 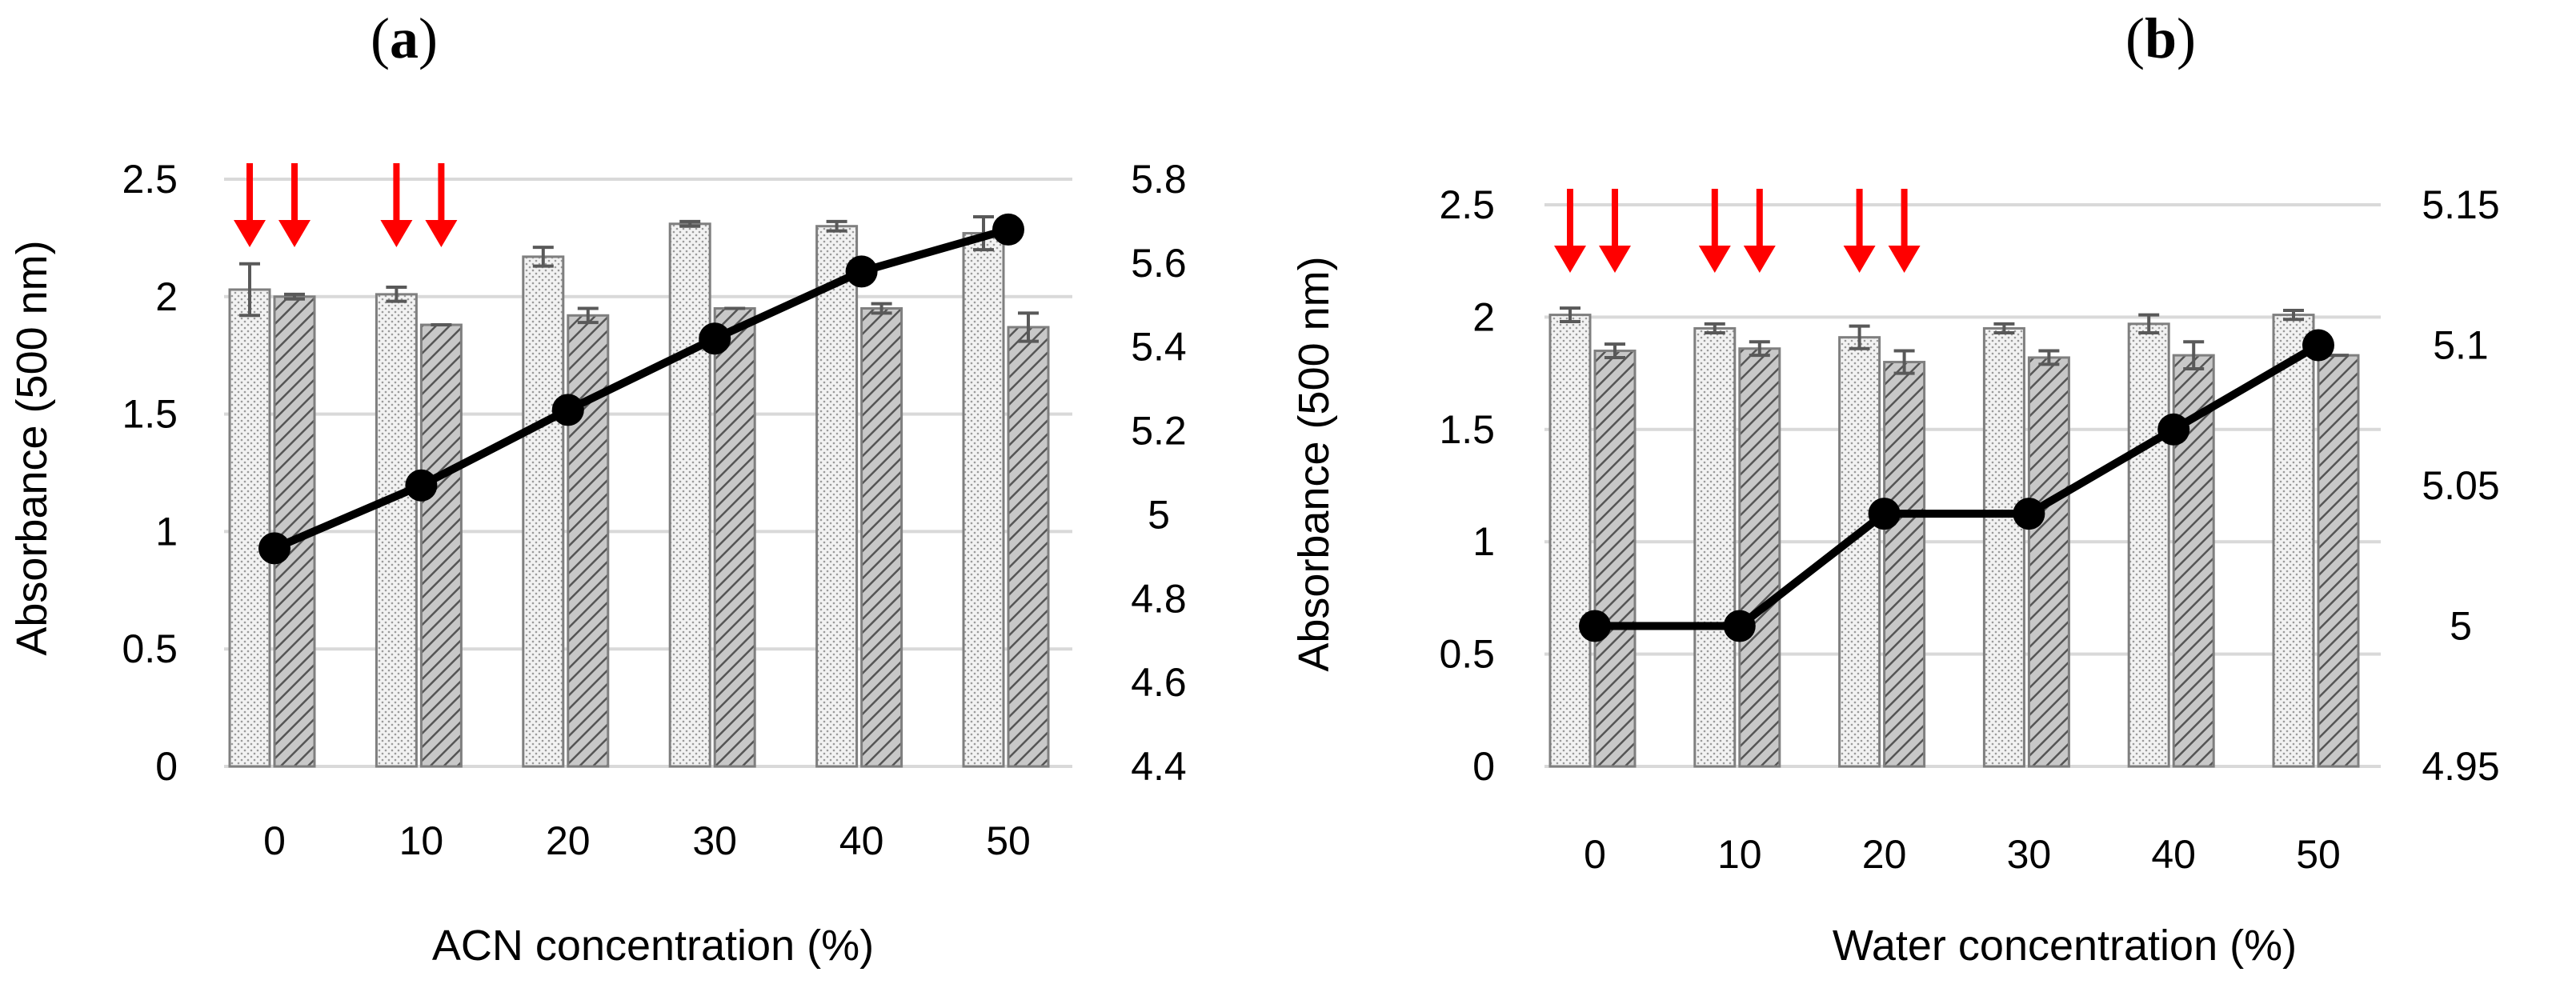 What do you see at coordinates (1467, 204) in the screenshot?
I see `y-tick-label: 2.5` at bounding box center [1467, 204].